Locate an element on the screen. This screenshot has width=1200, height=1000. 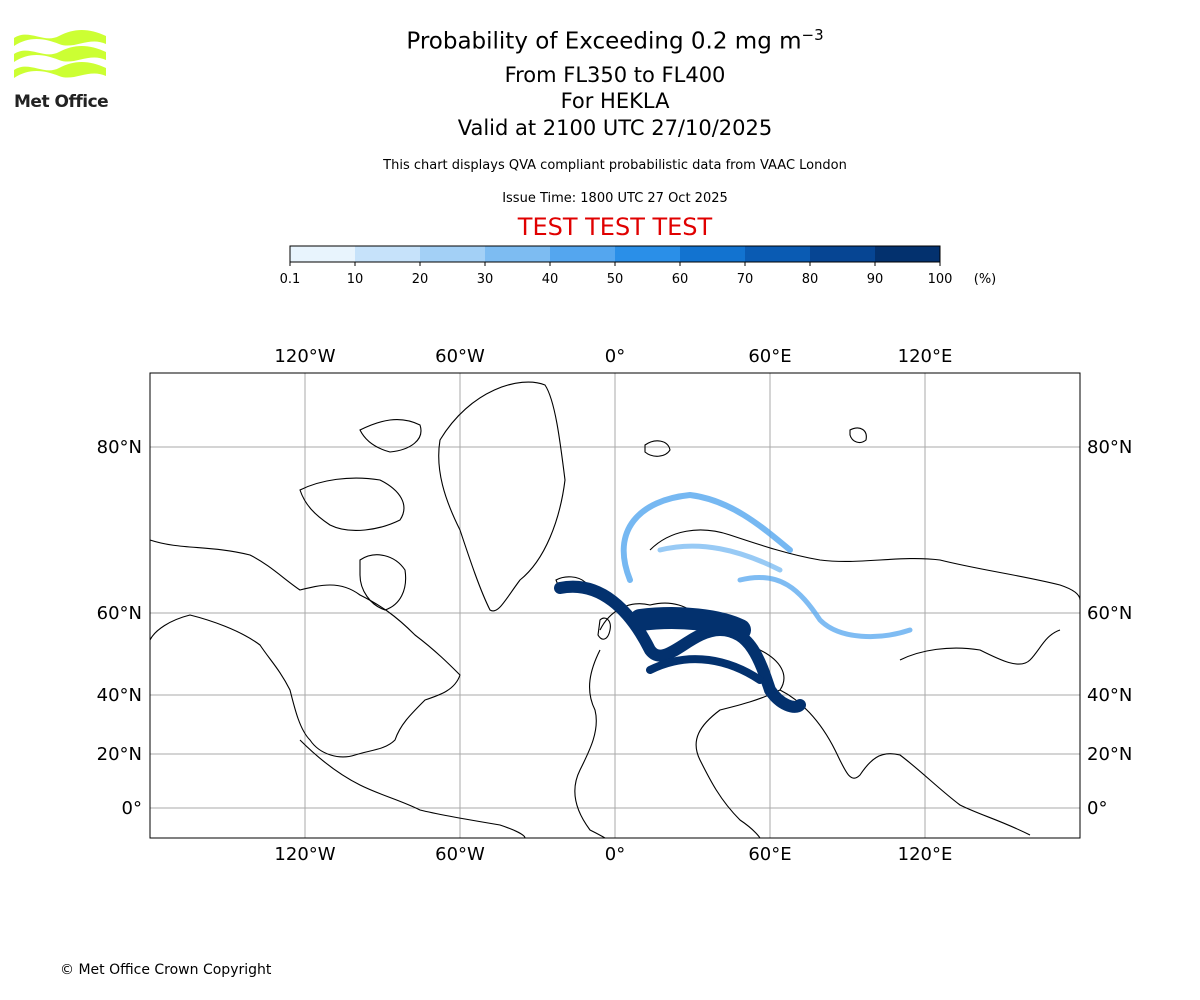
colorbar-tick-label: 40 is located at coordinates (550, 279).